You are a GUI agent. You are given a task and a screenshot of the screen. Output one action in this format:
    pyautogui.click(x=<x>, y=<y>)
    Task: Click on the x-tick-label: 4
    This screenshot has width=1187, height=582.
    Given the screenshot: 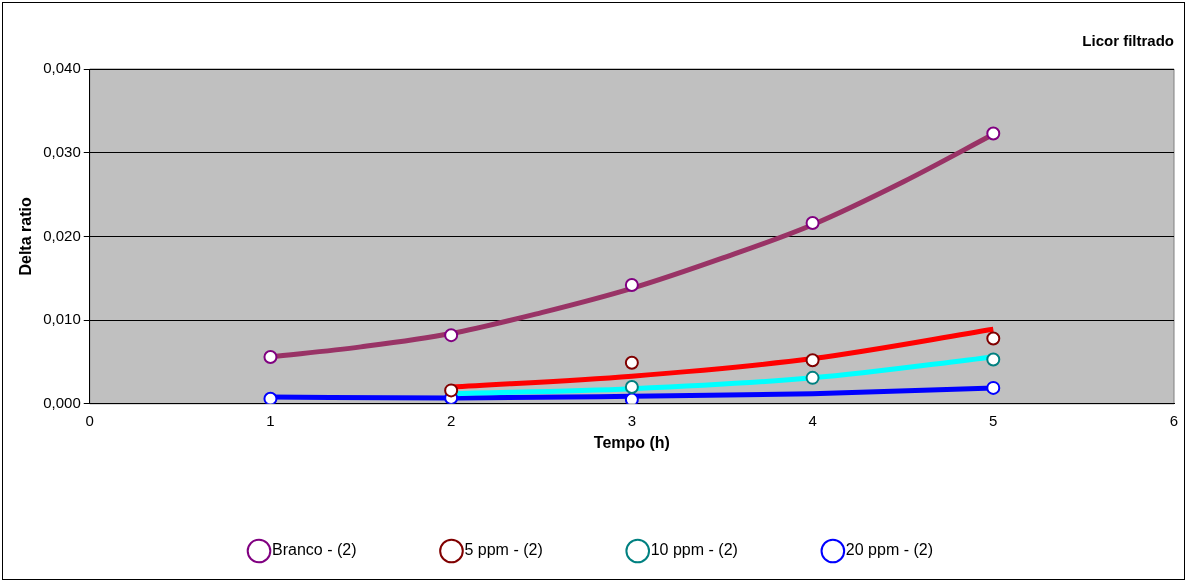 What is the action you would take?
    pyautogui.click(x=812, y=420)
    